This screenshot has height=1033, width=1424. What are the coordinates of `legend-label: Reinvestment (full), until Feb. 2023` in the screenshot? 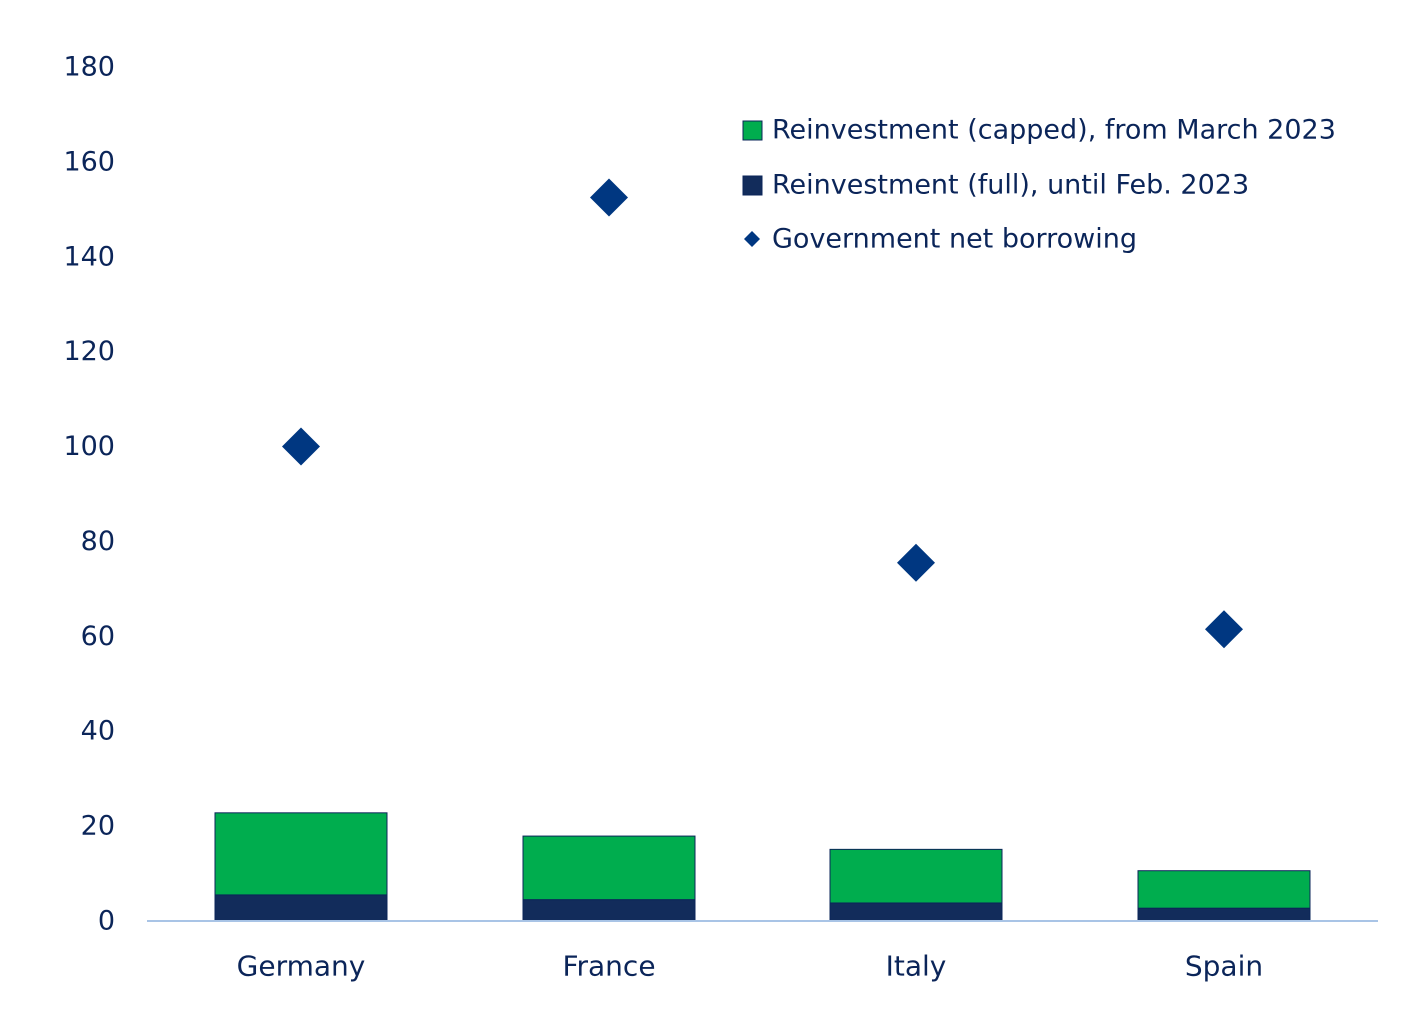 It's located at (1010, 185).